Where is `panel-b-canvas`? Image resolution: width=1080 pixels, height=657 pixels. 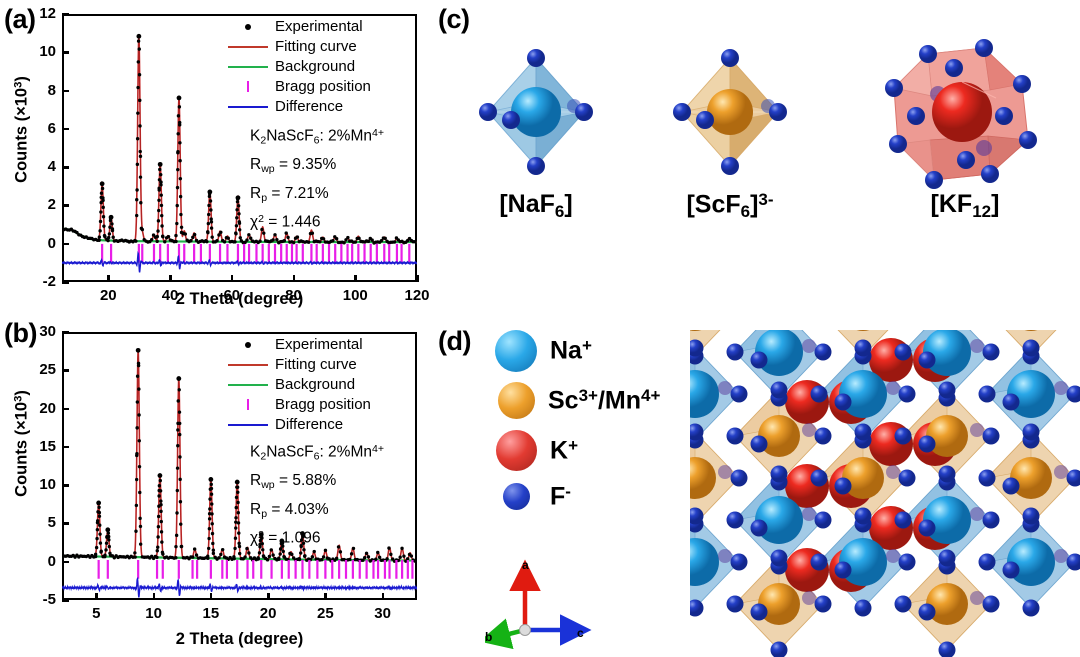 panel-b-canvas is located at coordinates (239, 472).